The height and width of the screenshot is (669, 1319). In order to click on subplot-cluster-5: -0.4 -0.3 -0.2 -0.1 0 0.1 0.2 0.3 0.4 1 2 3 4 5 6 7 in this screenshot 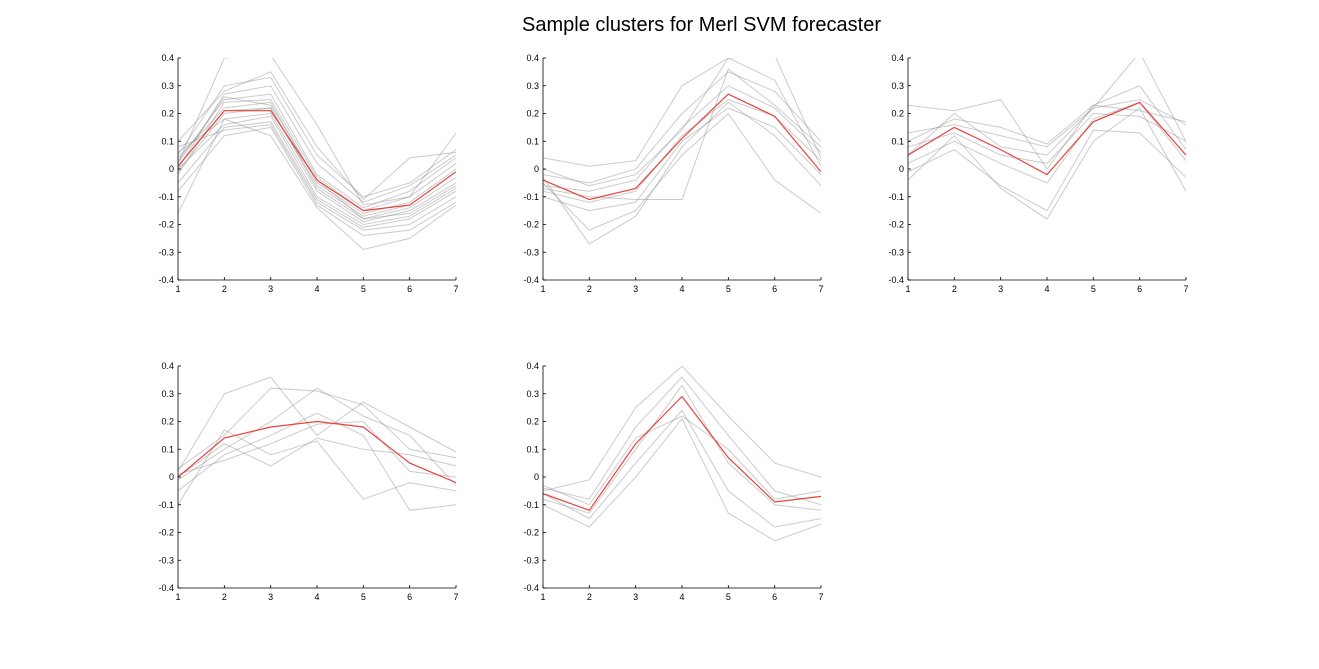, I will do `click(673, 481)`.